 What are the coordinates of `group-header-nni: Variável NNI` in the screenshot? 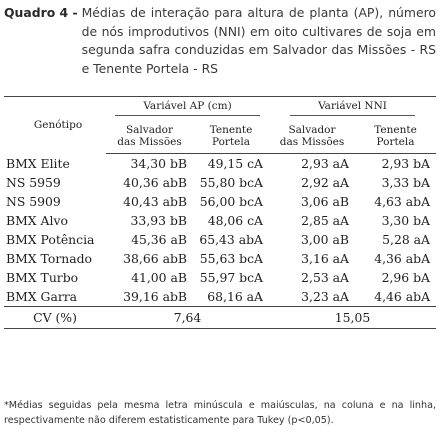 It's located at (353, 107).